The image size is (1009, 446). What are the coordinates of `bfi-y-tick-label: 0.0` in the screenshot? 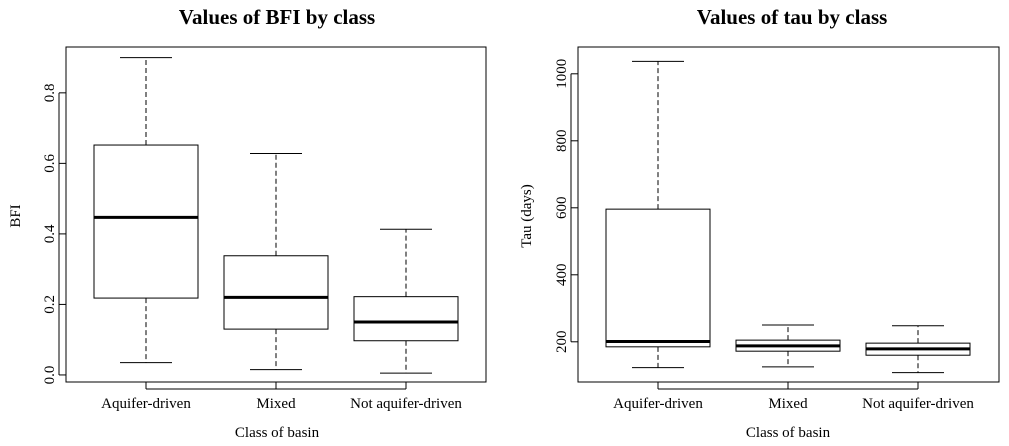 It's located at (50, 375).